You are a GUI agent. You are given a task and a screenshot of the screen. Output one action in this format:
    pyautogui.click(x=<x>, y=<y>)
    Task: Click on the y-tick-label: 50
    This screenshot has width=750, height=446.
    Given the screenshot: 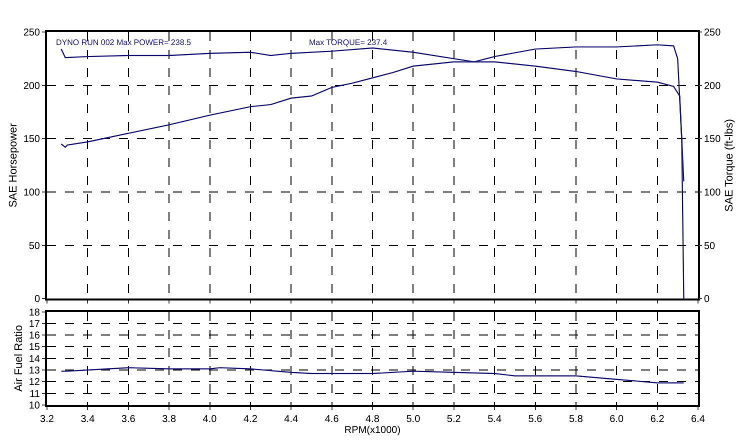 What is the action you would take?
    pyautogui.click(x=34, y=246)
    